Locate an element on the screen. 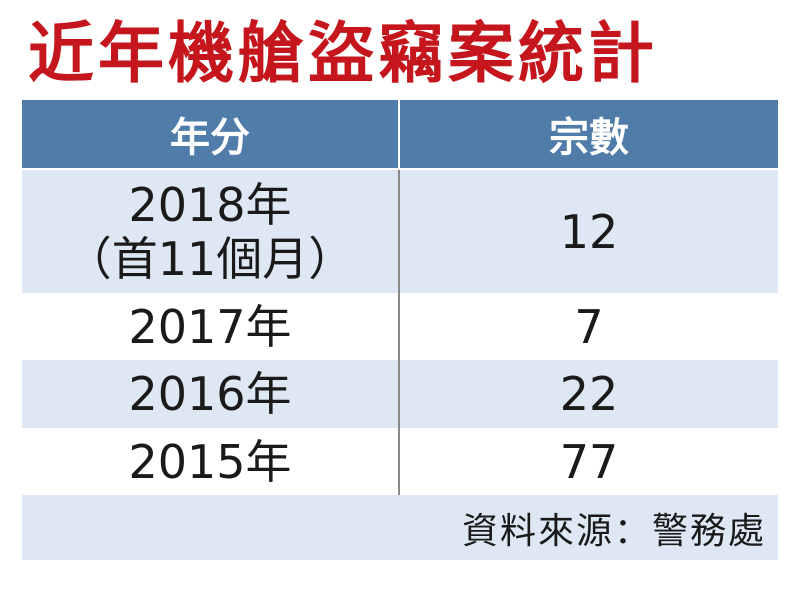  year-line: （首11個月） is located at coordinates (210, 258).